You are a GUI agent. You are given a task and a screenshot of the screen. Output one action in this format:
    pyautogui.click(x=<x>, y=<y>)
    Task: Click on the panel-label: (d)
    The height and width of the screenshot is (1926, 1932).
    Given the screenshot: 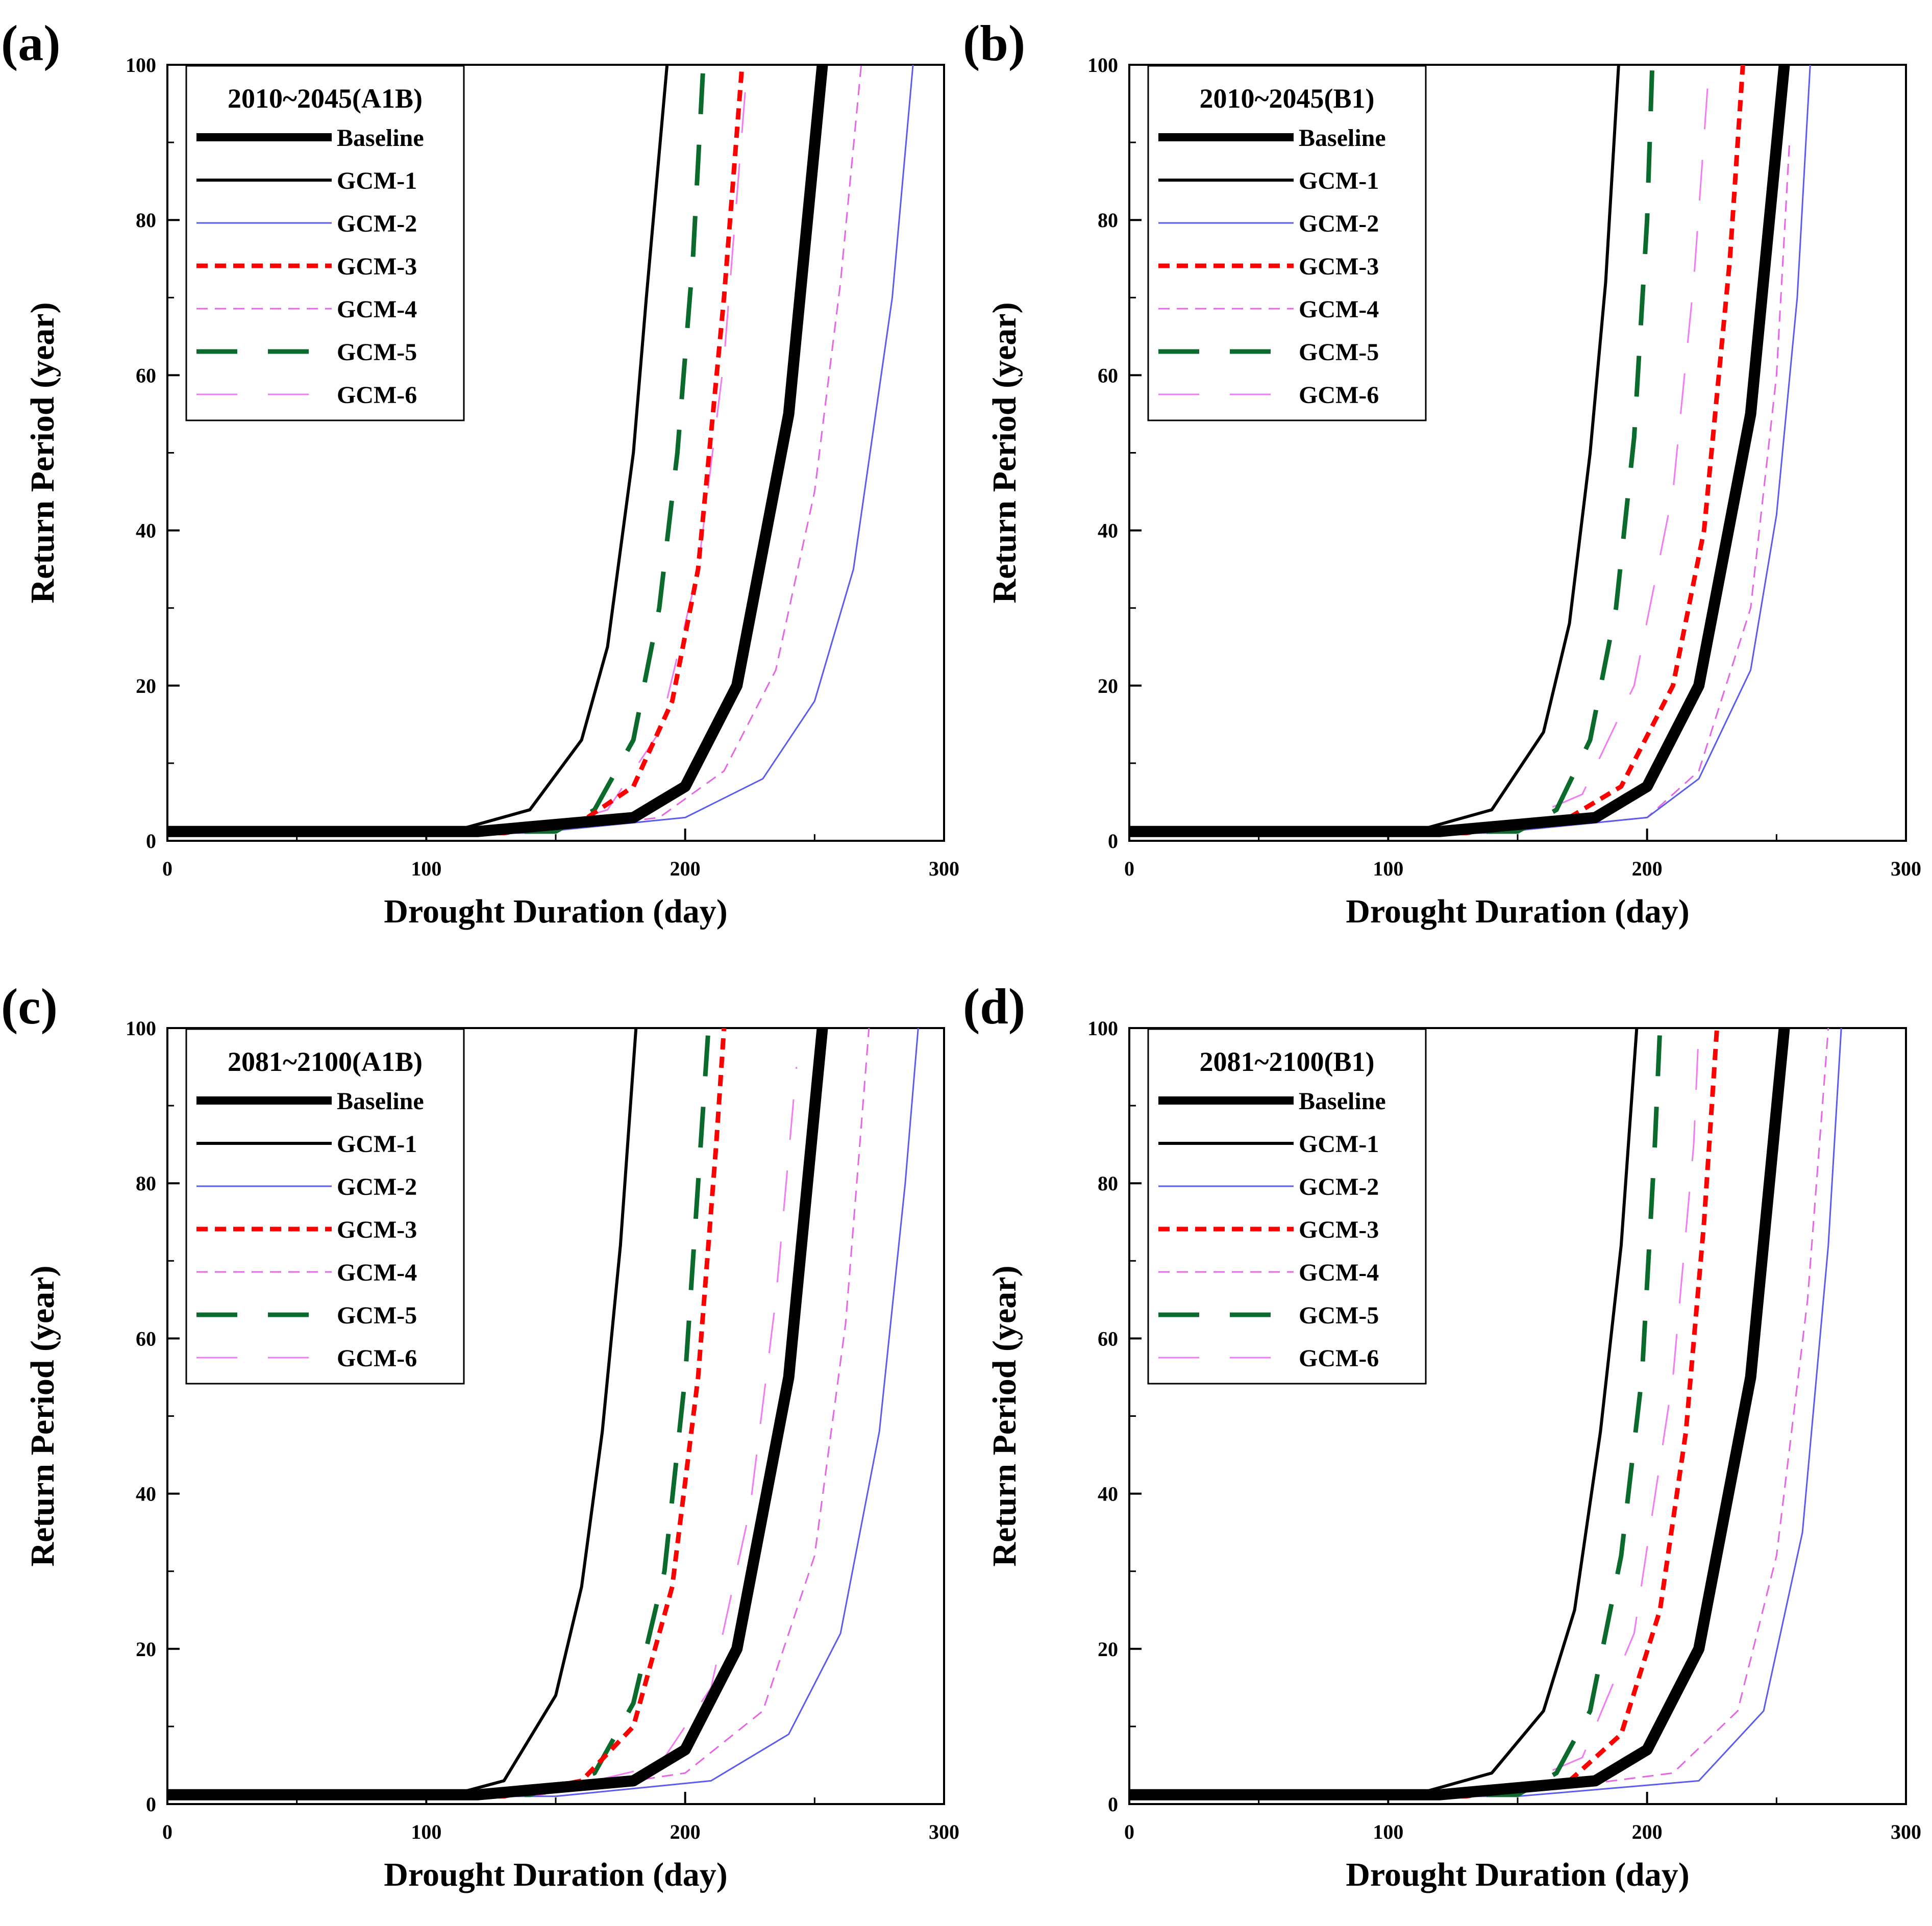 What is the action you would take?
    pyautogui.click(x=994, y=1006)
    